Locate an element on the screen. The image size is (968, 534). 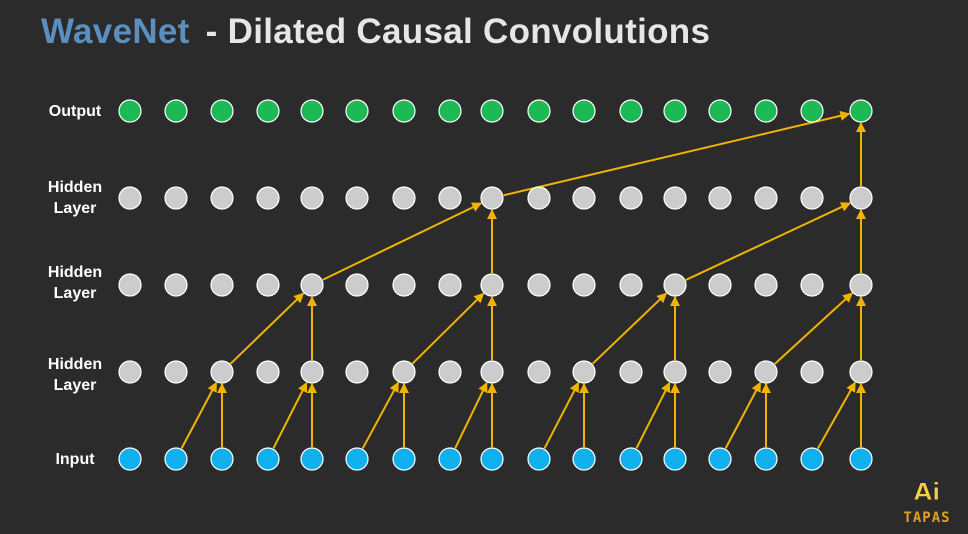
svg-text: TAPAS is located at coordinates (926, 518).